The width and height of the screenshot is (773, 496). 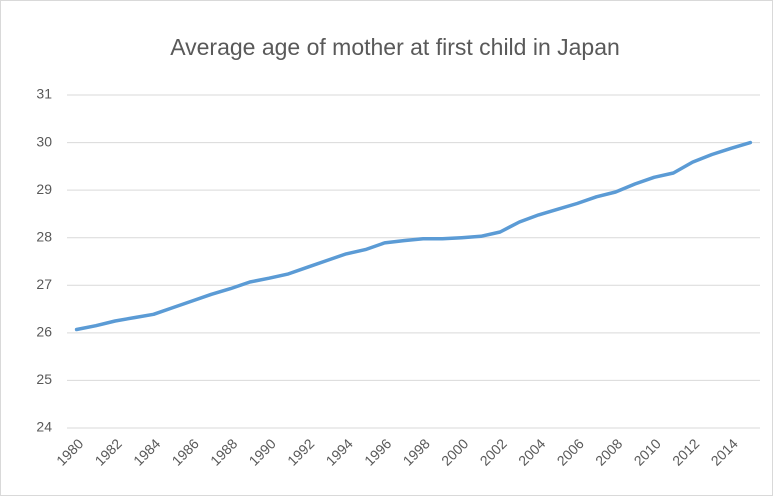 What do you see at coordinates (44, 427) in the screenshot?
I see `y-tick-label: 24` at bounding box center [44, 427].